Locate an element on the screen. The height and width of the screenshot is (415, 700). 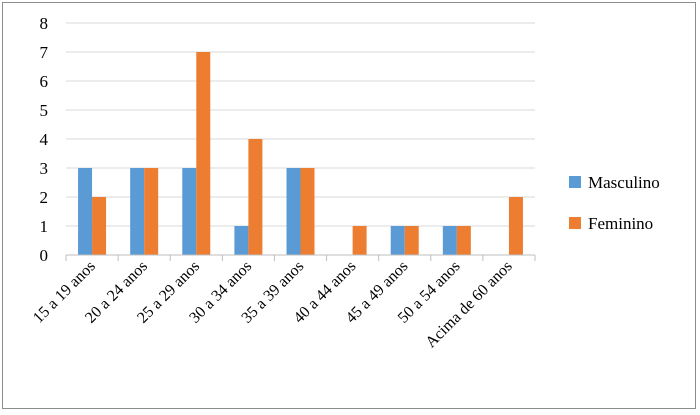
y-tick-label: 4 is located at coordinates (44, 139).